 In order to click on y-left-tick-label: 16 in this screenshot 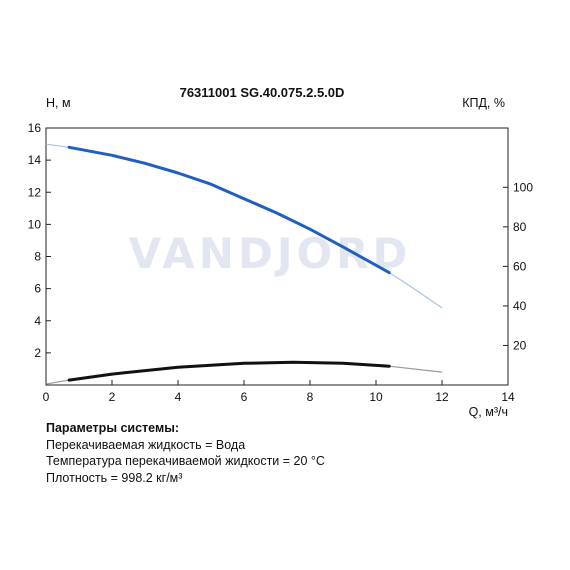, I will do `click(35, 128)`.